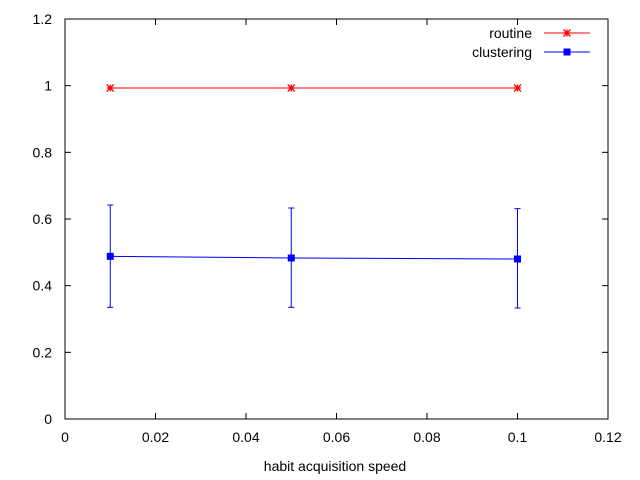 This screenshot has height=480, width=640. What do you see at coordinates (502, 52) in the screenshot?
I see `legend-label: clustering` at bounding box center [502, 52].